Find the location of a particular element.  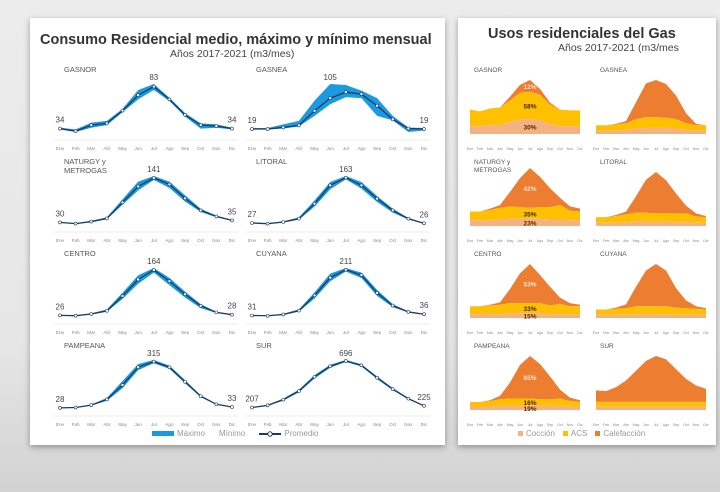

coccion-pct-label: 15% is located at coordinates (529, 317).